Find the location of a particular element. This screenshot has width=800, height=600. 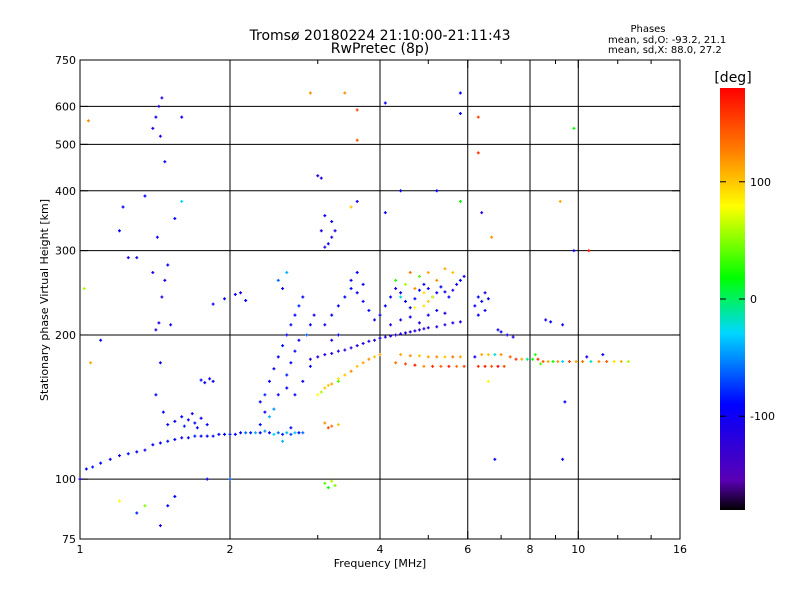

colorbar-tick-label: 100 is located at coordinates (760, 182).